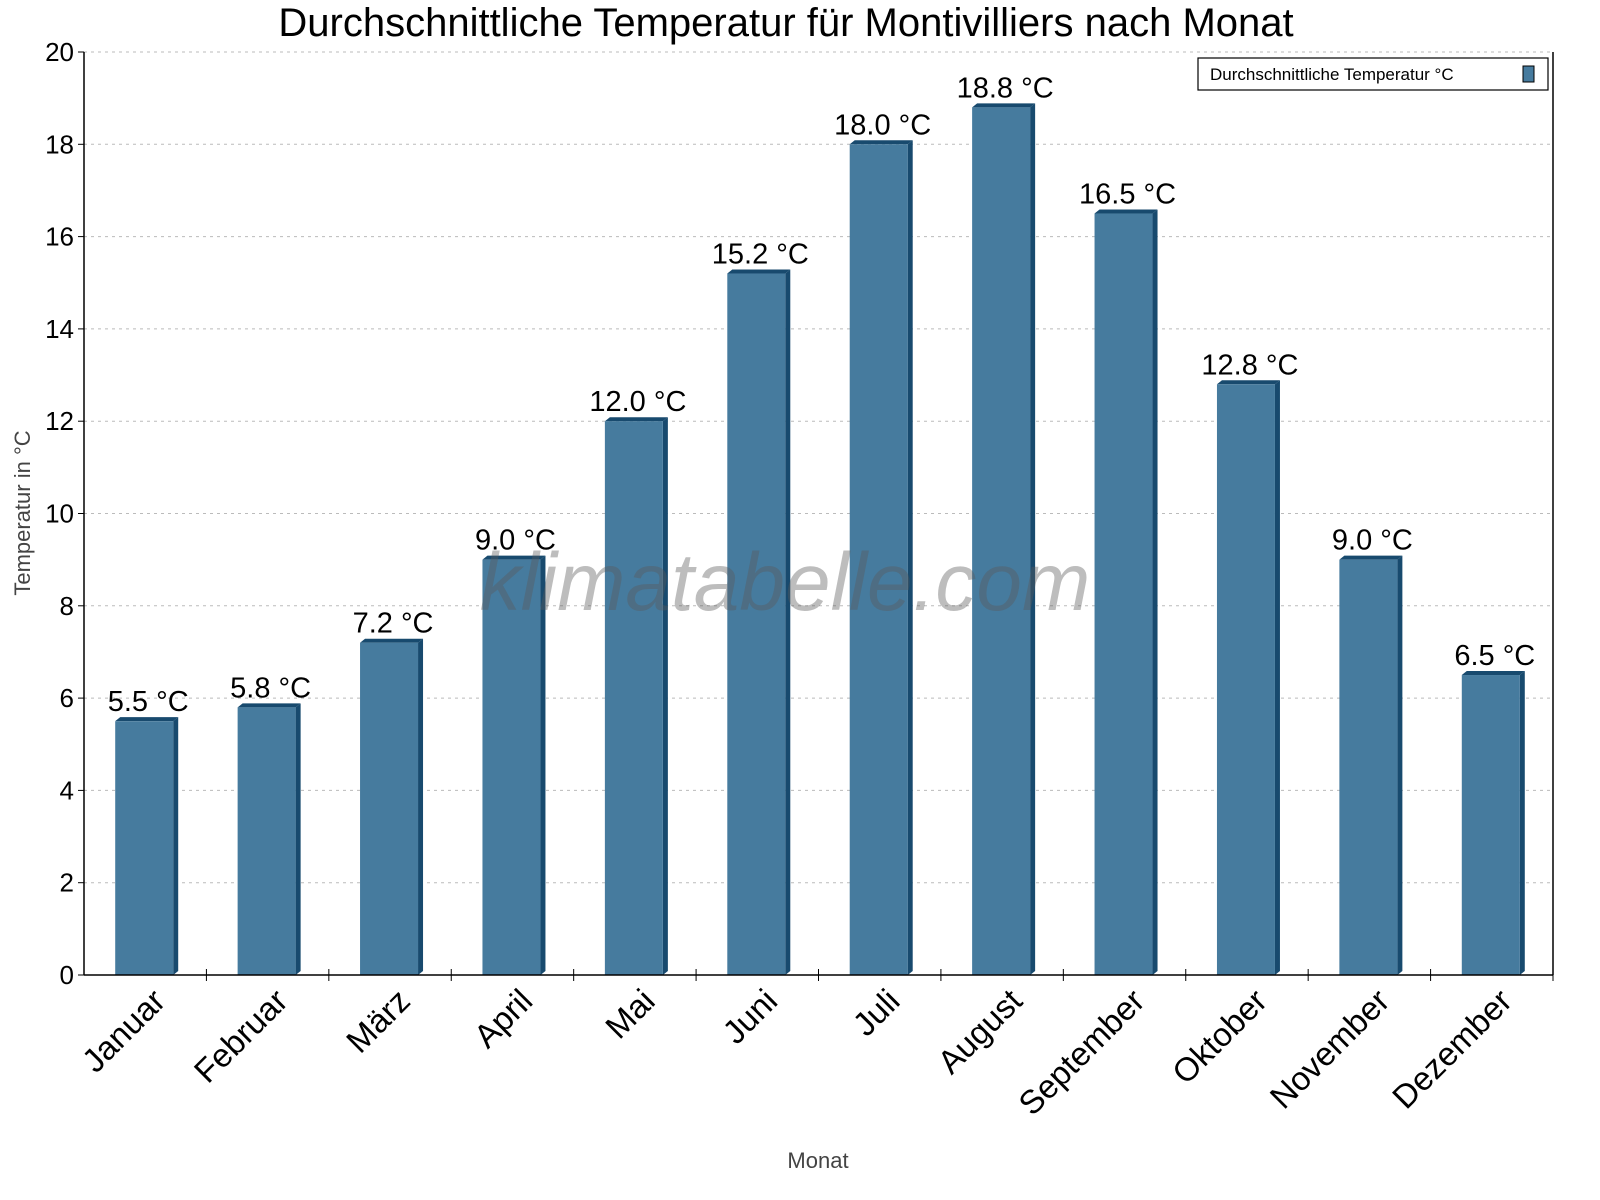 This screenshot has height=1200, width=1600. I want to click on y-tick-label: 6, so click(67, 698).